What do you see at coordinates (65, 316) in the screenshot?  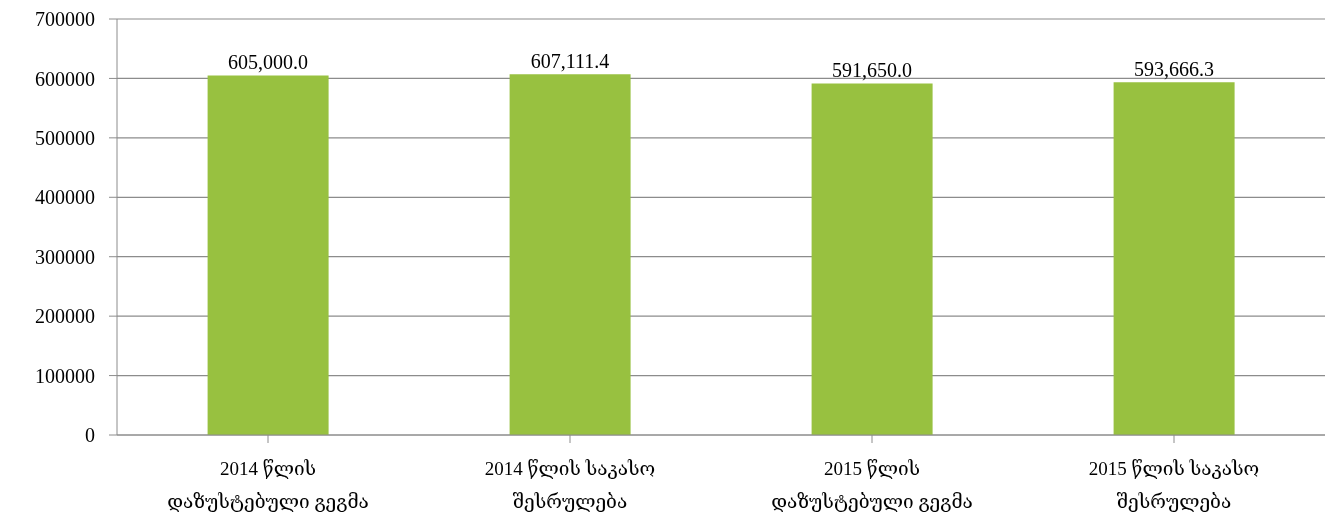 I see `y-tick-label: 200000` at bounding box center [65, 316].